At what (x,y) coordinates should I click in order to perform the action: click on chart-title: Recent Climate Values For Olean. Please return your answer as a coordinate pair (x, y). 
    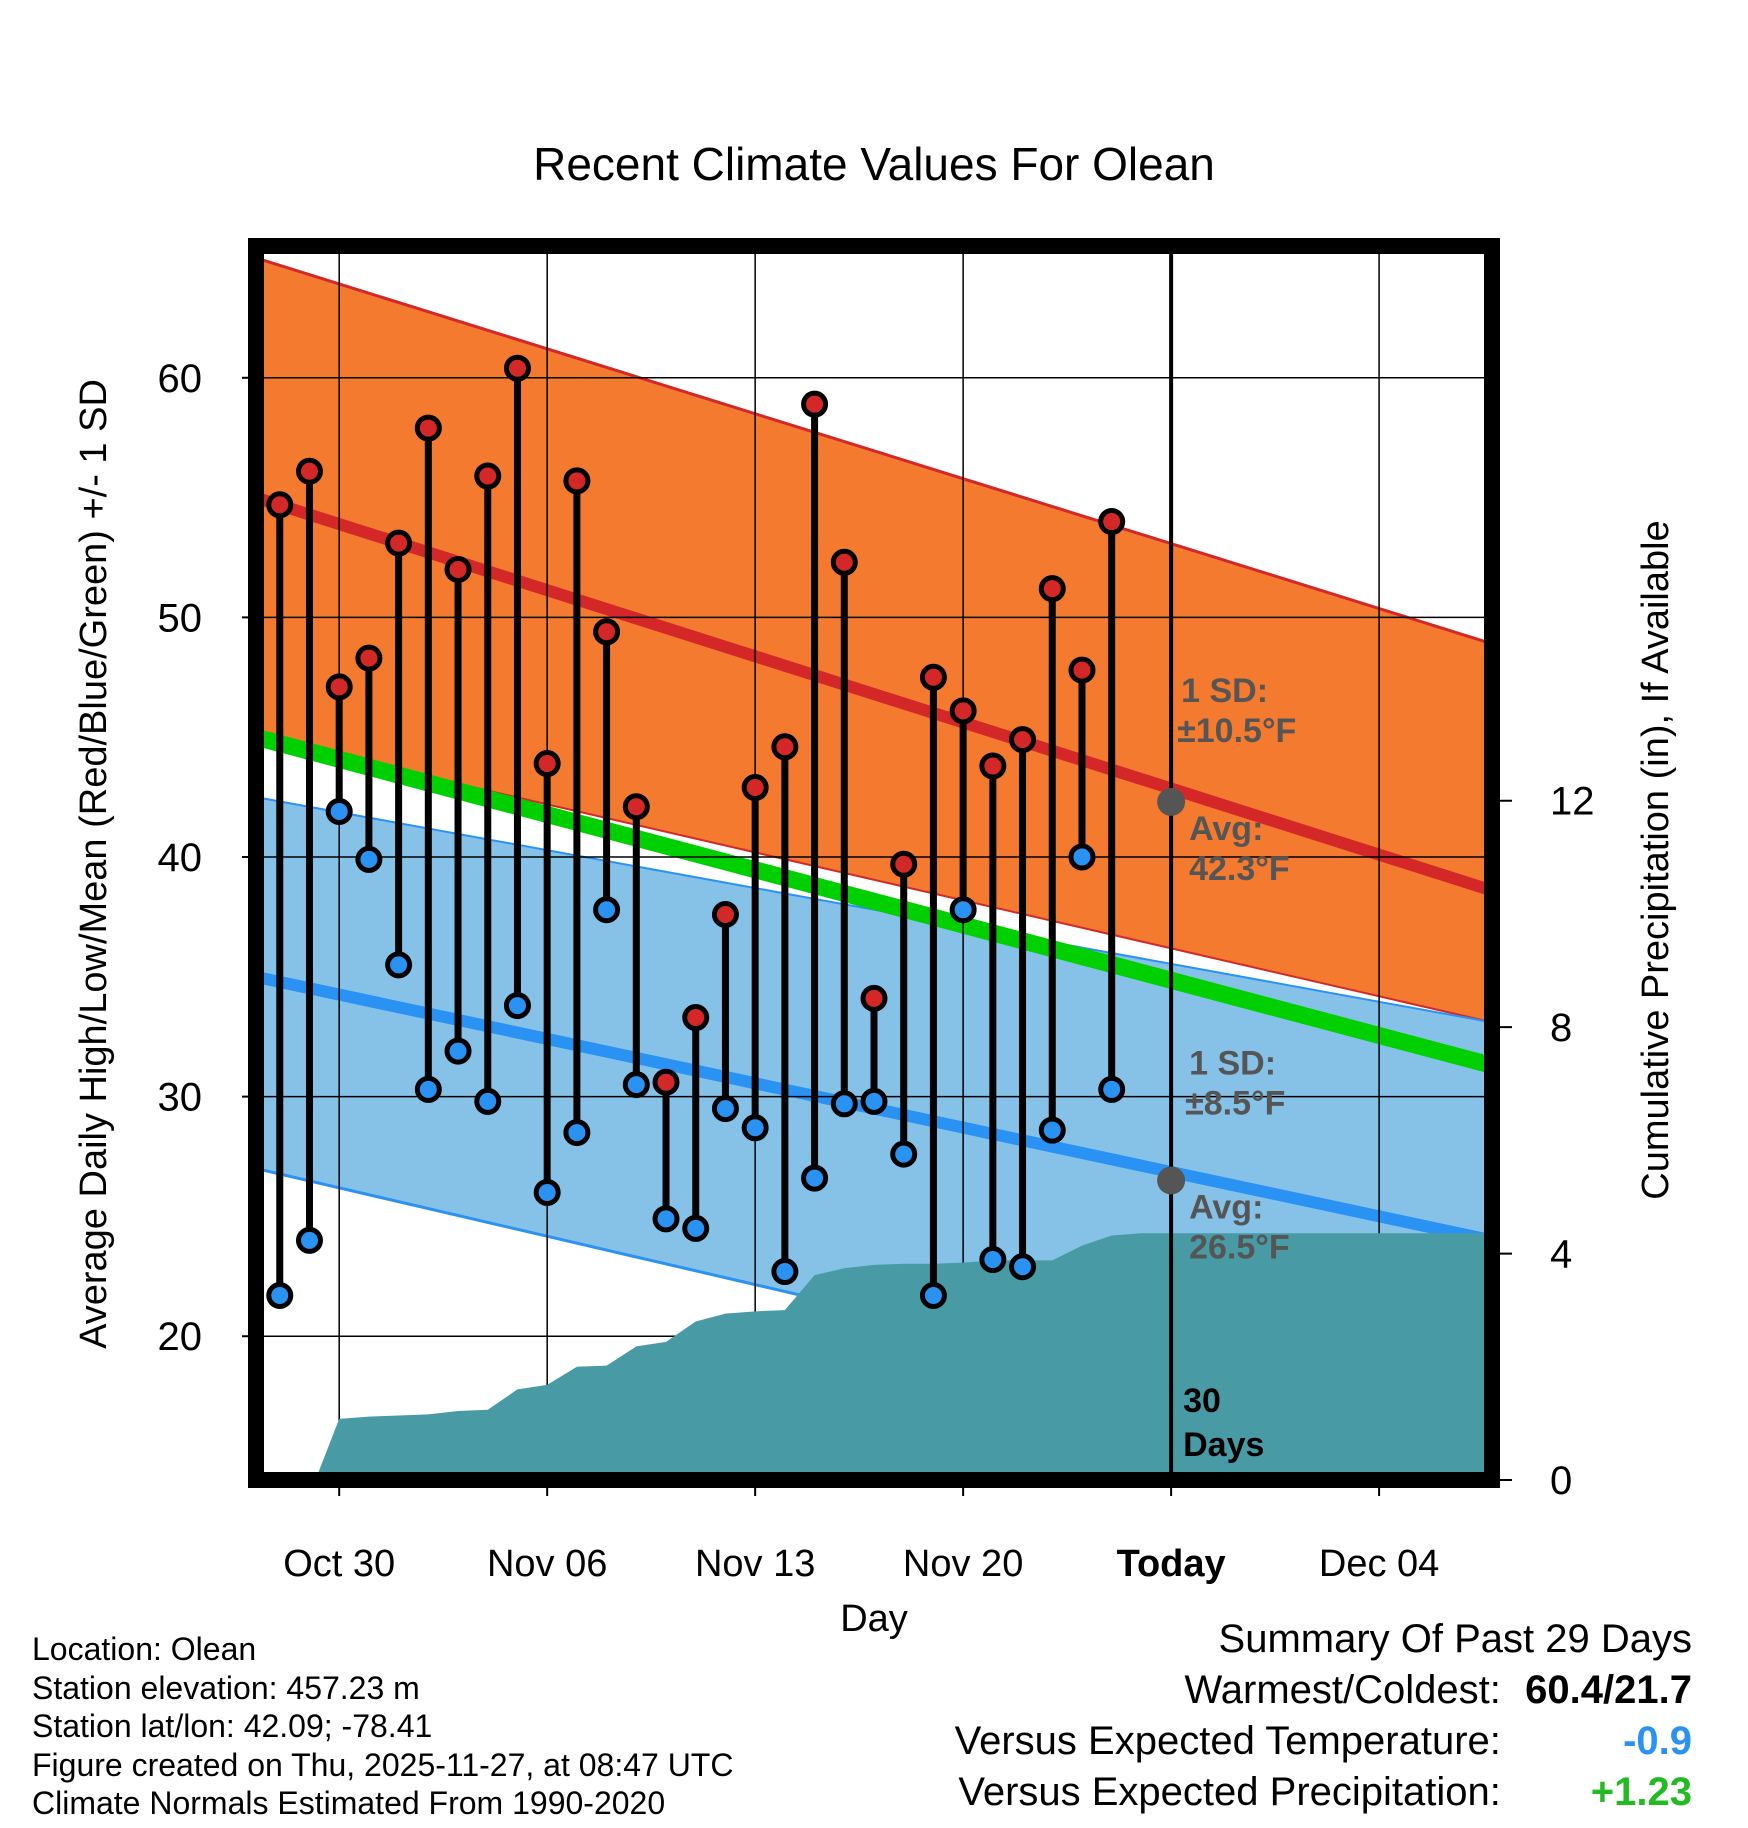
    Looking at the image, I should click on (874, 164).